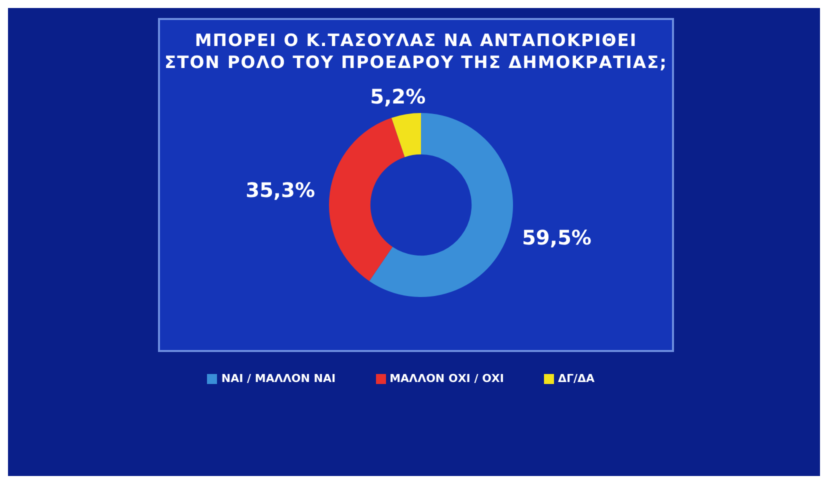 This screenshot has height=484, width=828. What do you see at coordinates (447, 378) in the screenshot?
I see `legend-label: ΜΑΛΛΟΝ ΟΧΙ / ΟΧΙ` at bounding box center [447, 378].